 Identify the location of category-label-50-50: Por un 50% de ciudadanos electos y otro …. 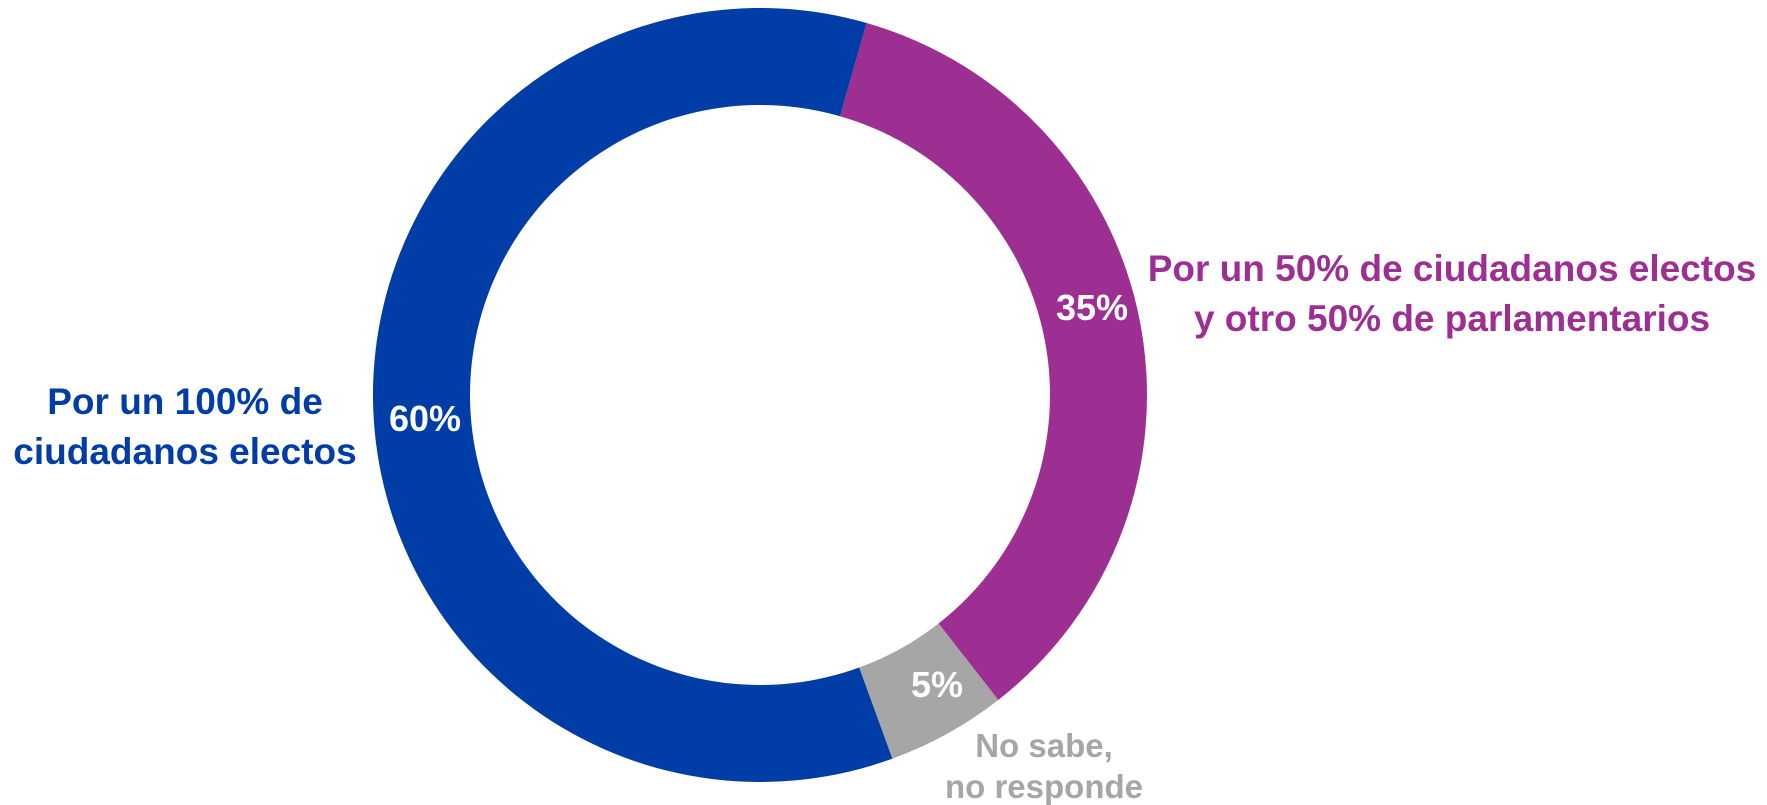
(1452, 293).